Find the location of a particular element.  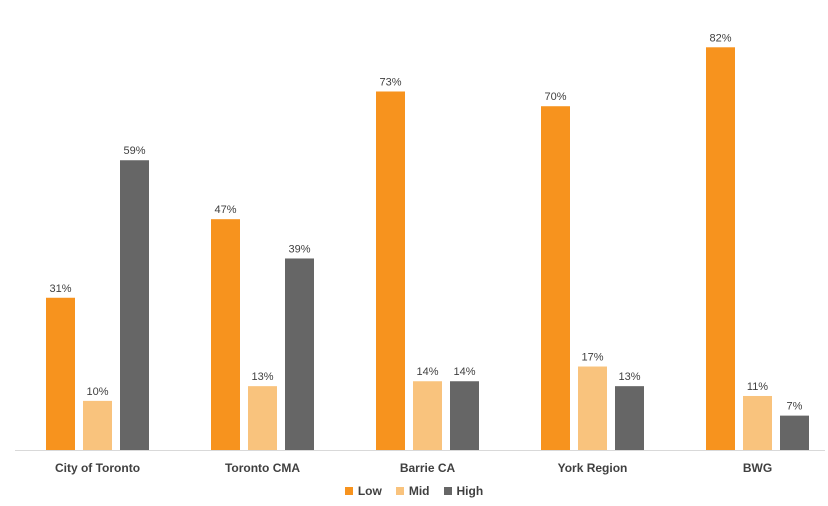

data-label-mid-2: 14% is located at coordinates (427, 372).